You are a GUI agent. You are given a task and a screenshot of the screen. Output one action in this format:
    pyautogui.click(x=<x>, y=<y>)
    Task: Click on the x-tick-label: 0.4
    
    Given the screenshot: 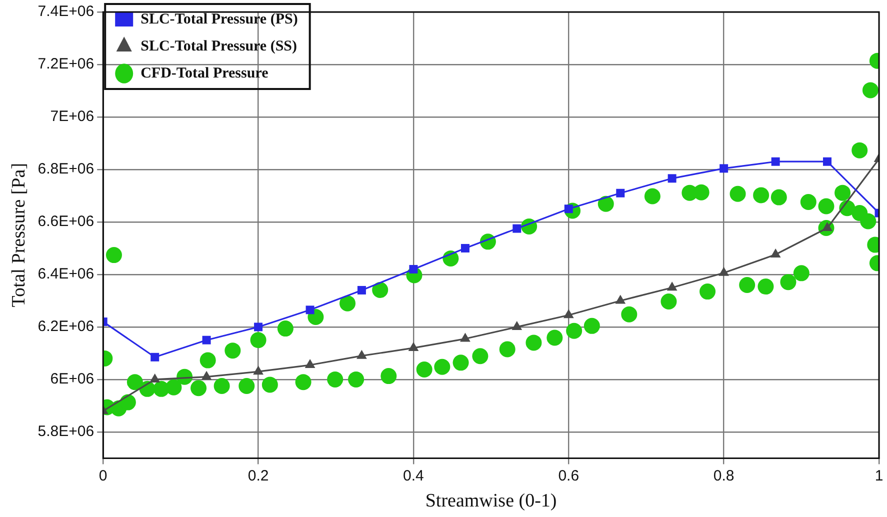 What is the action you would take?
    pyautogui.click(x=413, y=475)
    